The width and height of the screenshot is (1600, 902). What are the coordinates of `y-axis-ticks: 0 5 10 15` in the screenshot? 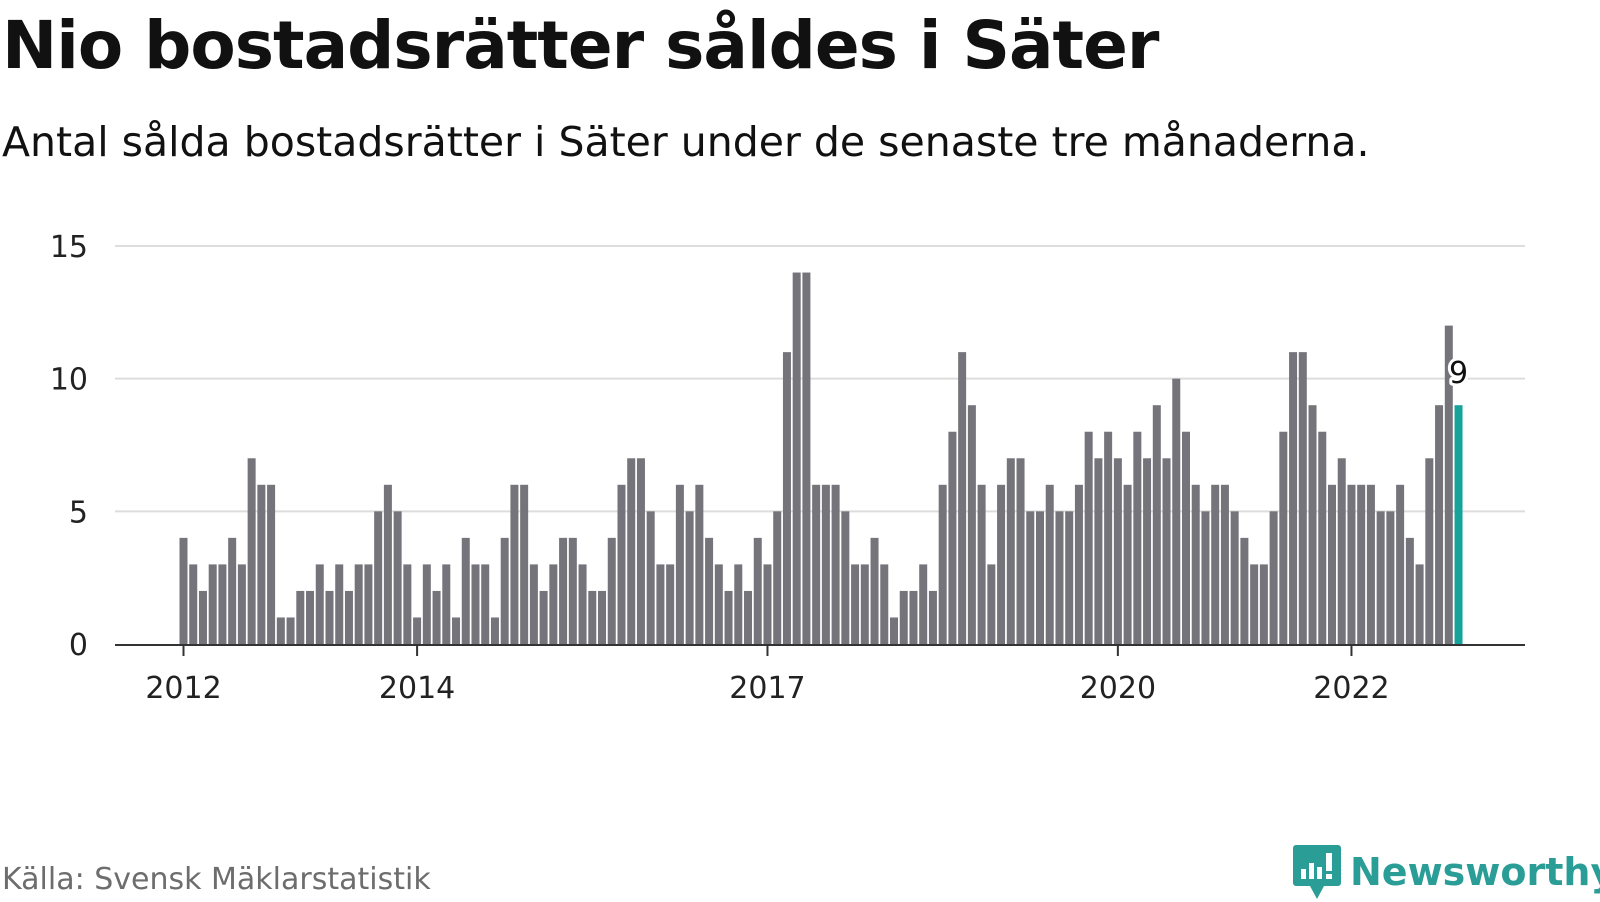 It's located at (69, 446).